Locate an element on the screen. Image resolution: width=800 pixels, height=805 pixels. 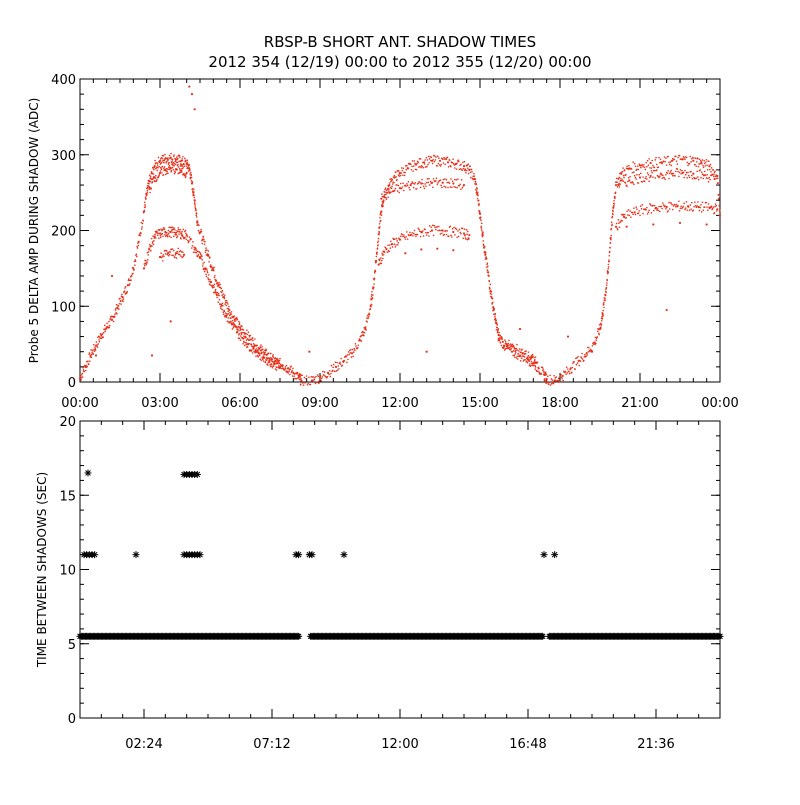
top-y-tick-label: 0 is located at coordinates (72, 383).